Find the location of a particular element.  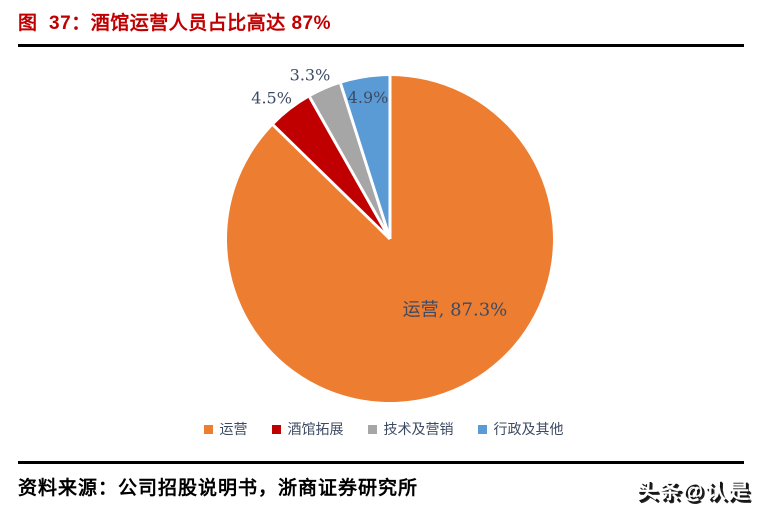

footer-rule is located at coordinates (381, 462).